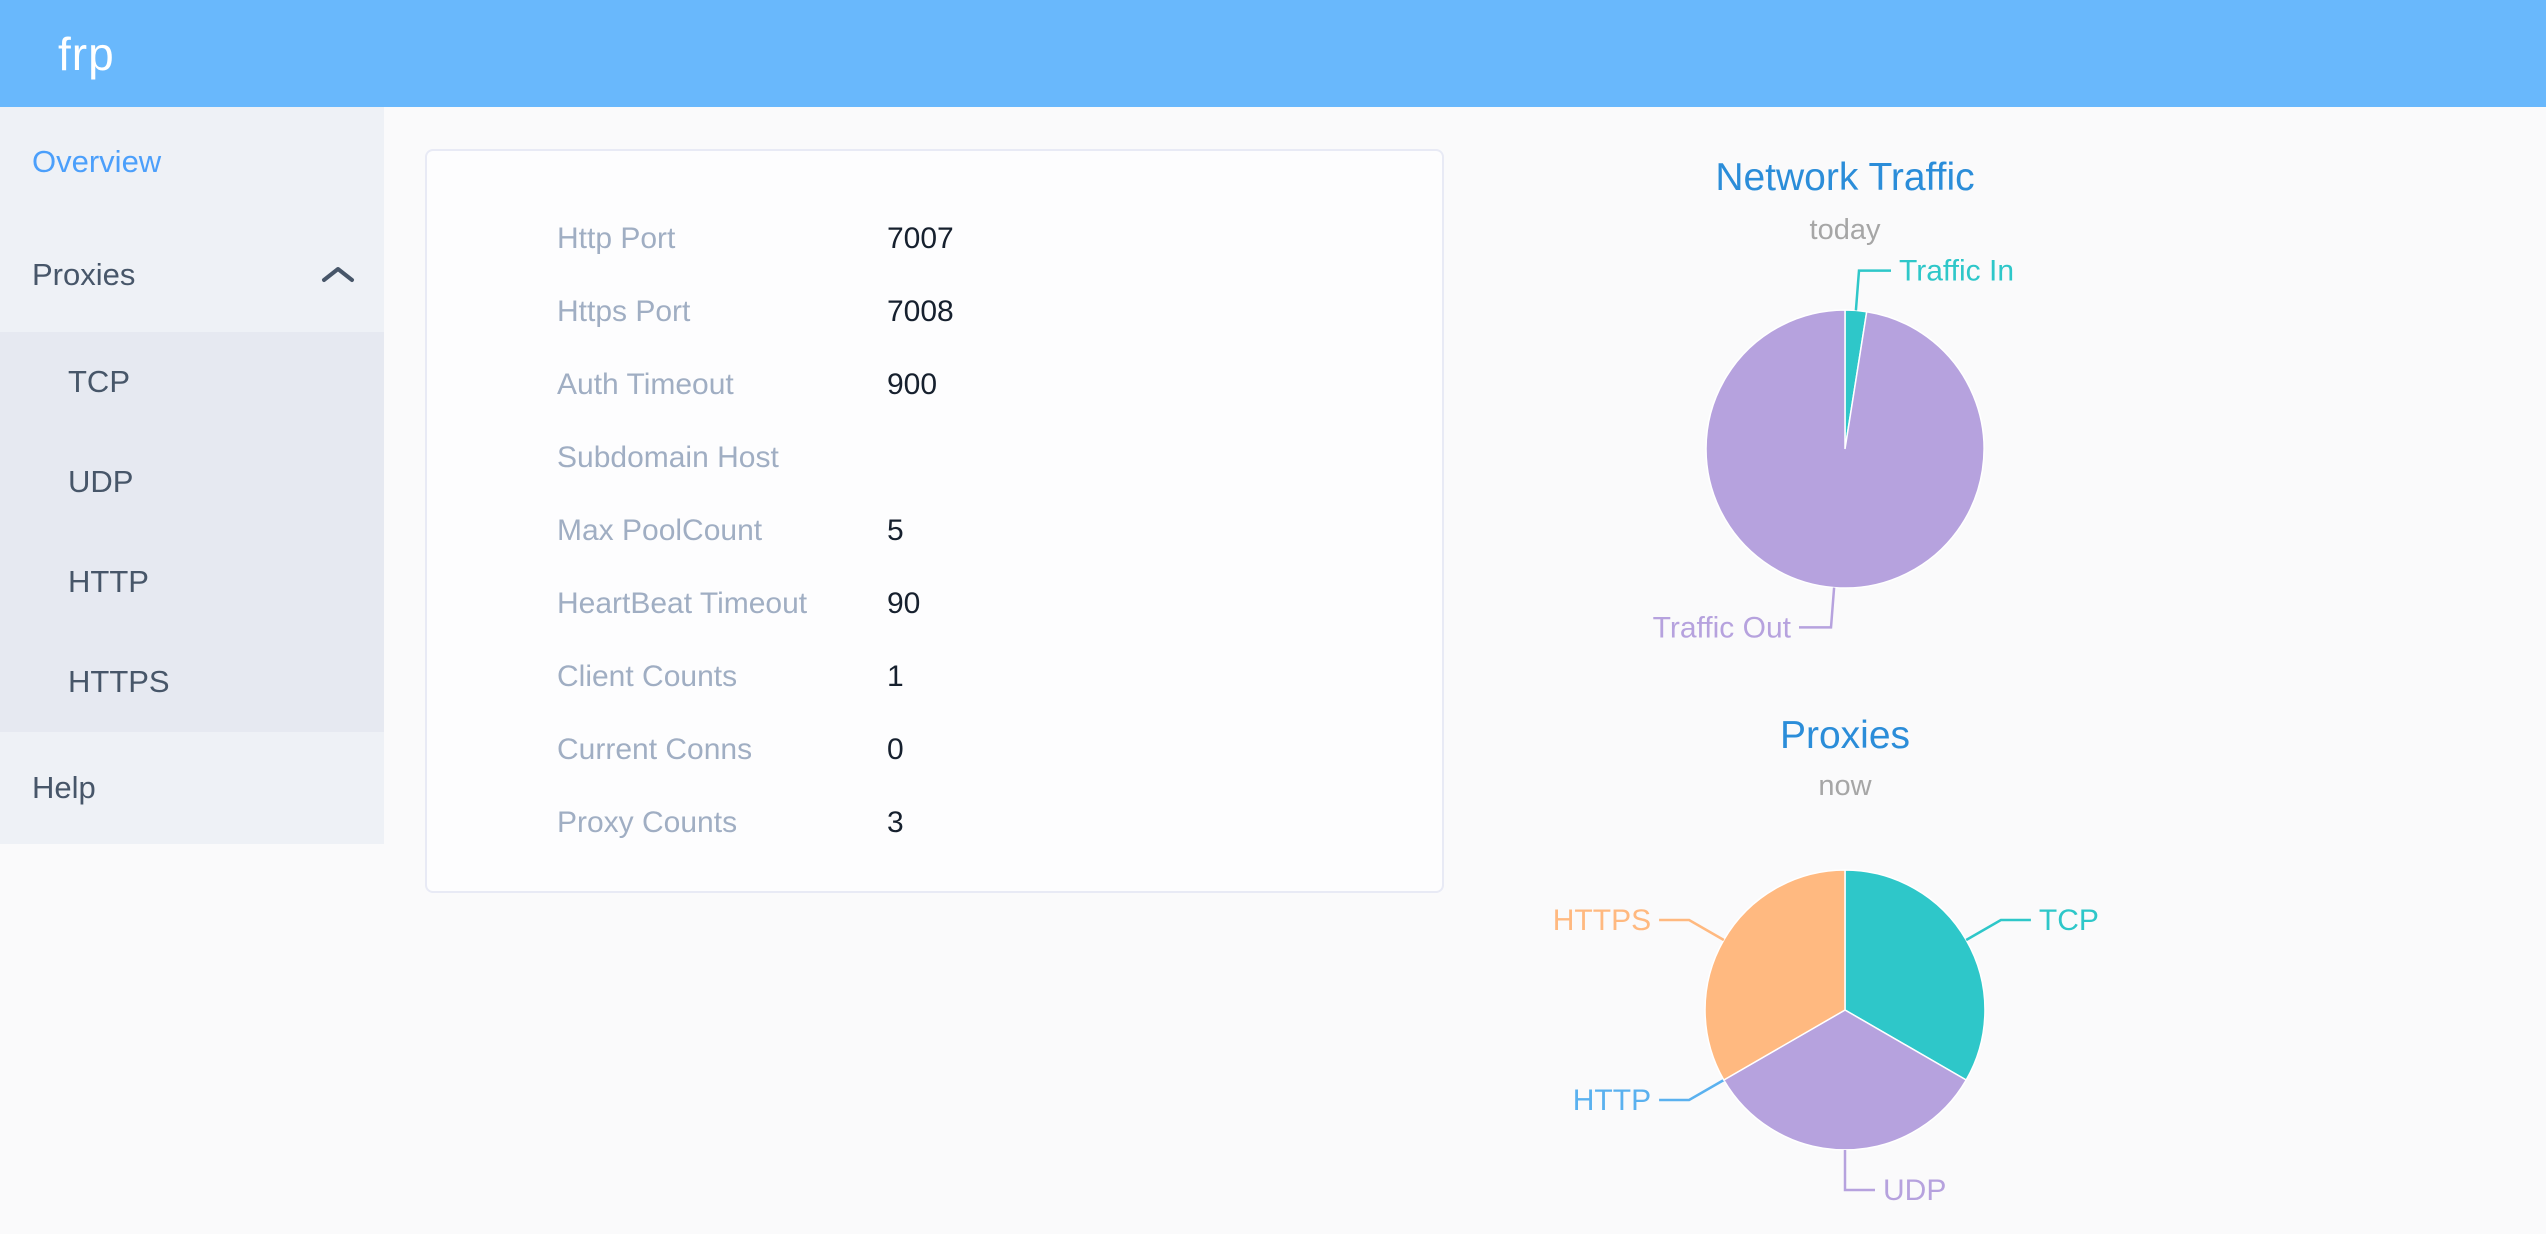 The height and width of the screenshot is (1234, 2546). I want to click on sidebar-item-tcp: TCP, so click(99, 381).